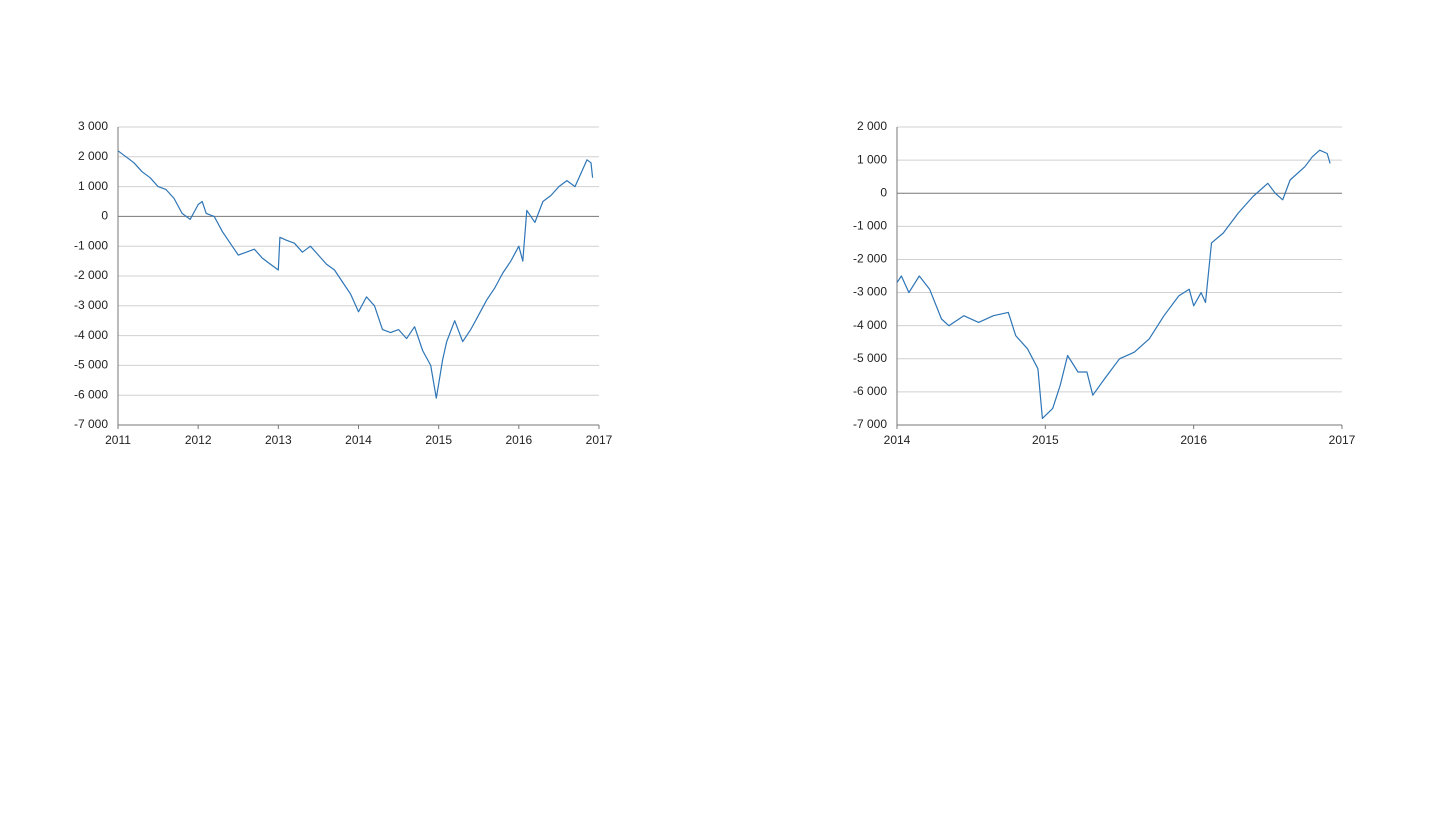 The image size is (1440, 815). I want to click on y-tick-label: 3 000, so click(93, 126).